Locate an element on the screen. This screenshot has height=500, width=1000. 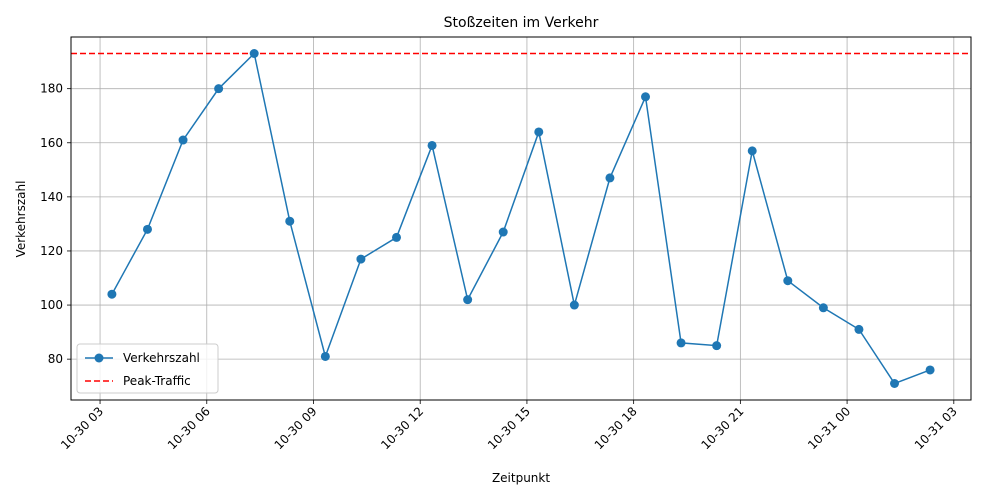
x-tick-label: 10-30 03 is located at coordinates (82, 428).